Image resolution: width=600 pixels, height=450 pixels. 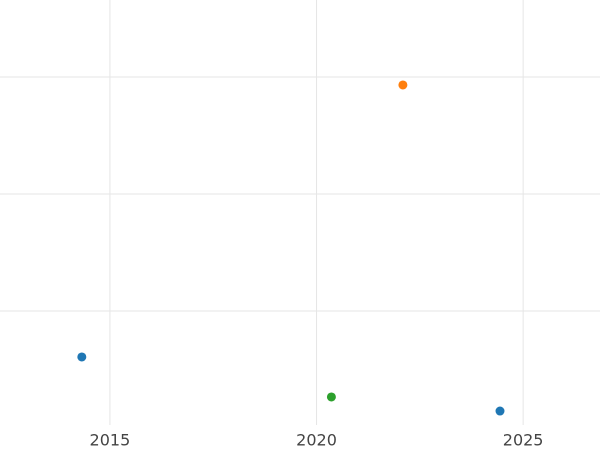 What do you see at coordinates (316, 440) in the screenshot?
I see `x-tick-label: 2020` at bounding box center [316, 440].